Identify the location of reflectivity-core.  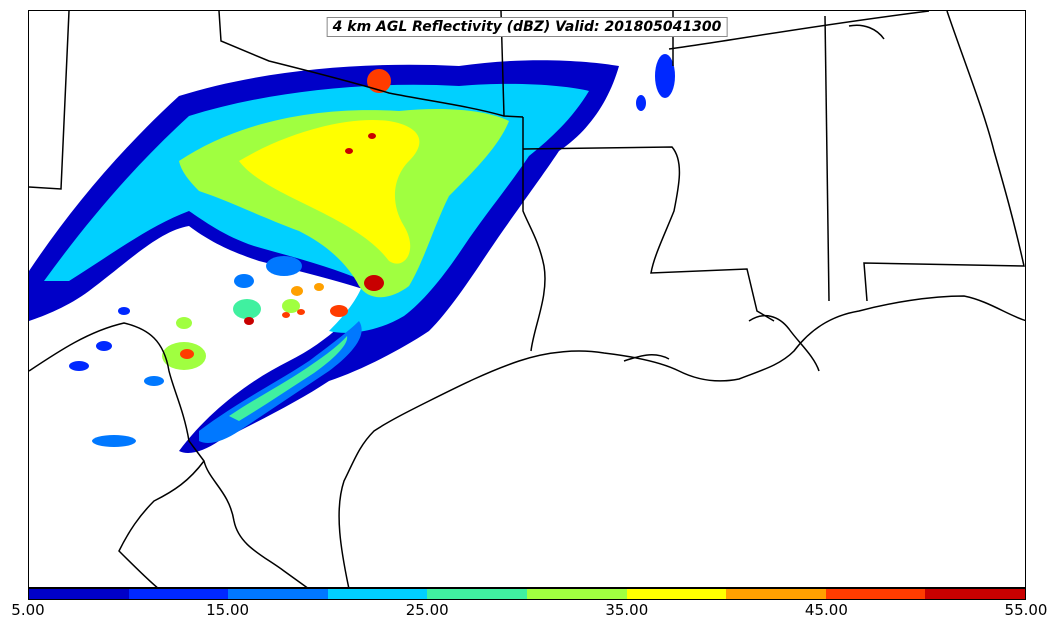
(329, 192).